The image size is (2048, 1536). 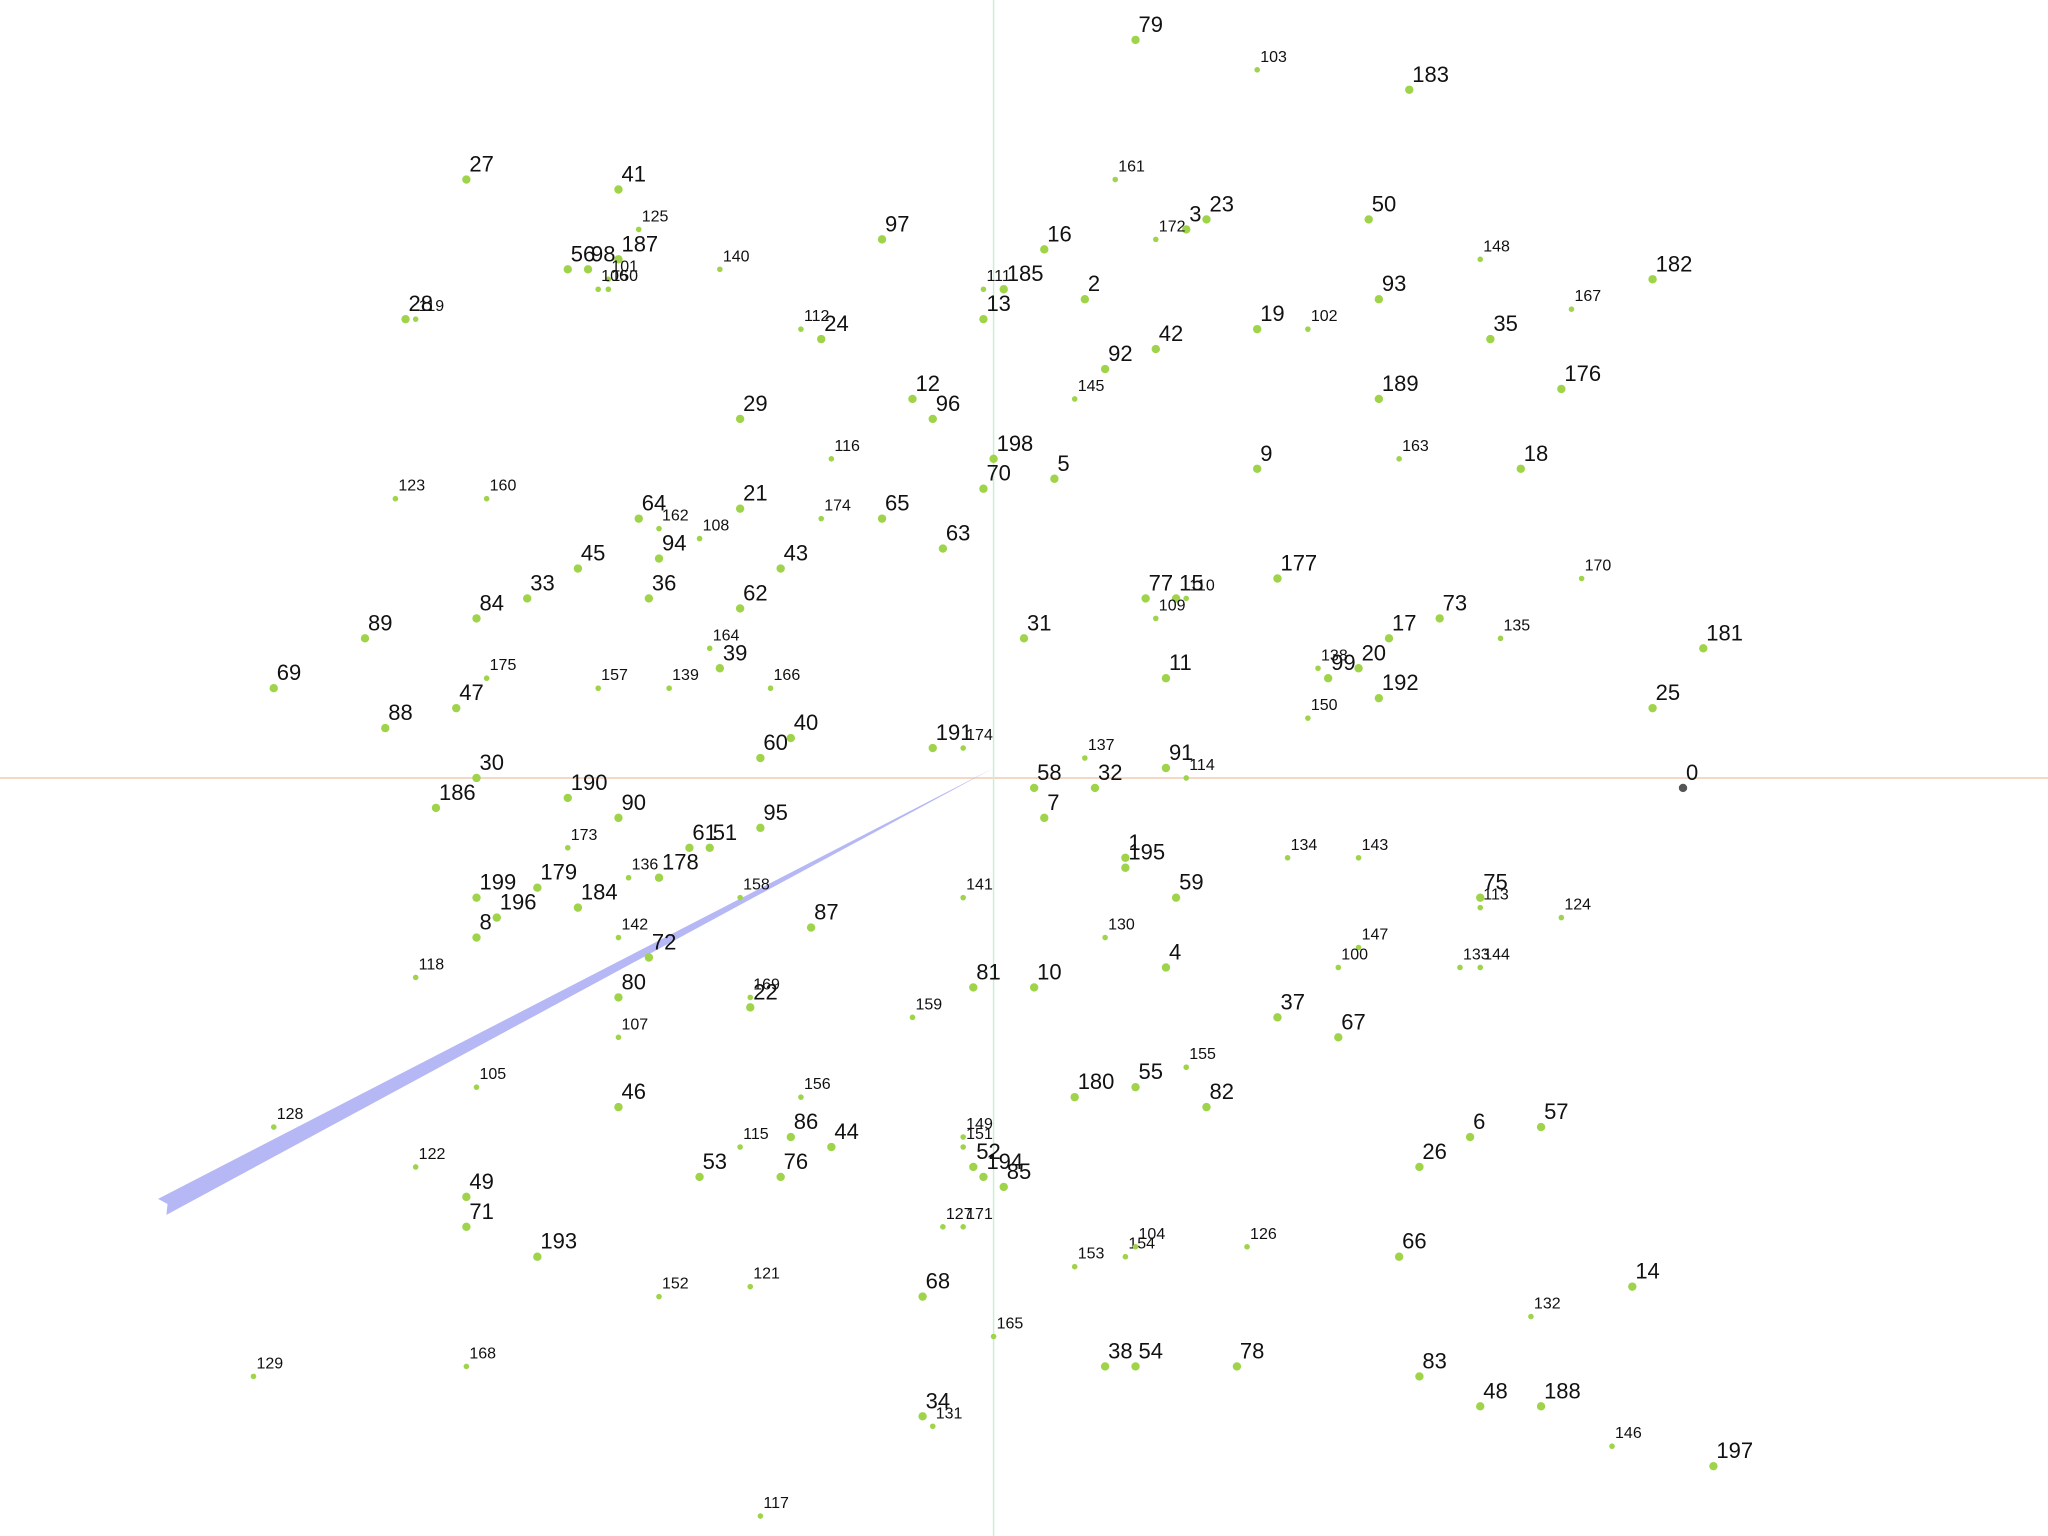 I want to click on data-point-label: 66, so click(x=1414, y=1241).